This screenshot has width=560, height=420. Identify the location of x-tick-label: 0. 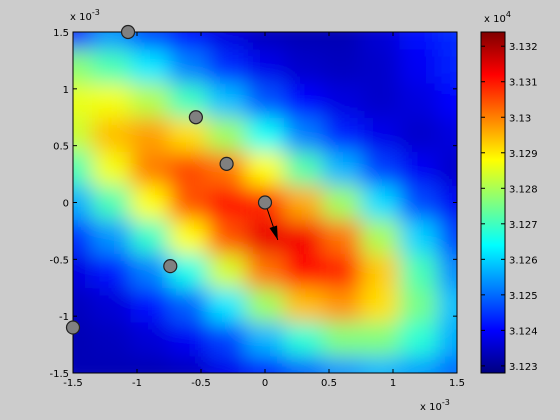
(265, 383).